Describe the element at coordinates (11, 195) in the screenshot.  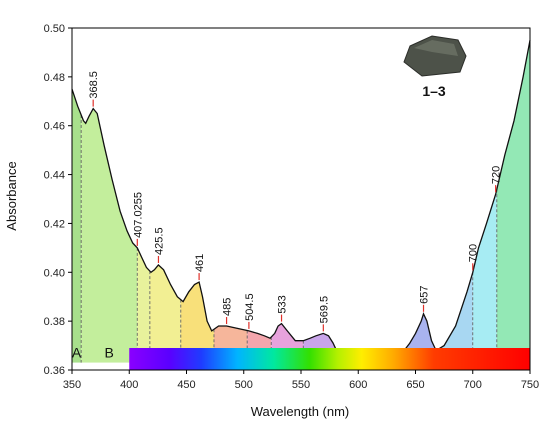
I see `y-axis-title: Absorbance` at that location.